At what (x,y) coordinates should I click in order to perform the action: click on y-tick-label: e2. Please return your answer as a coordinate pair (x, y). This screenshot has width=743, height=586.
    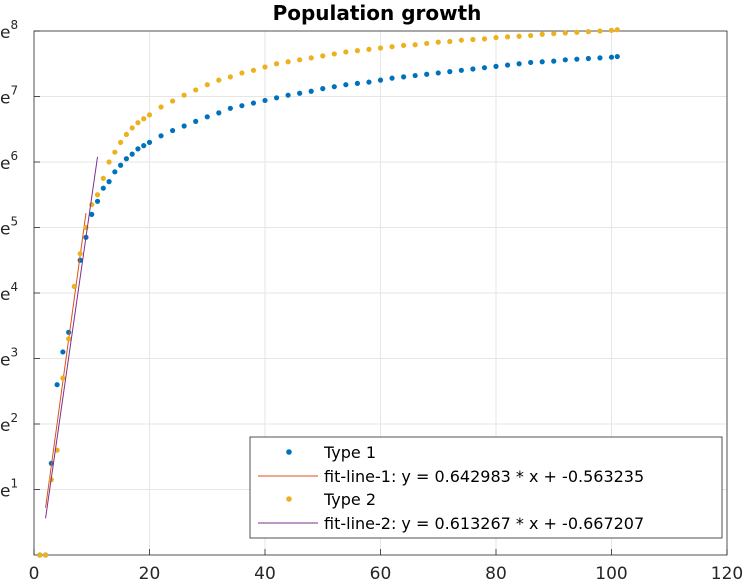
    Looking at the image, I should click on (9, 423).